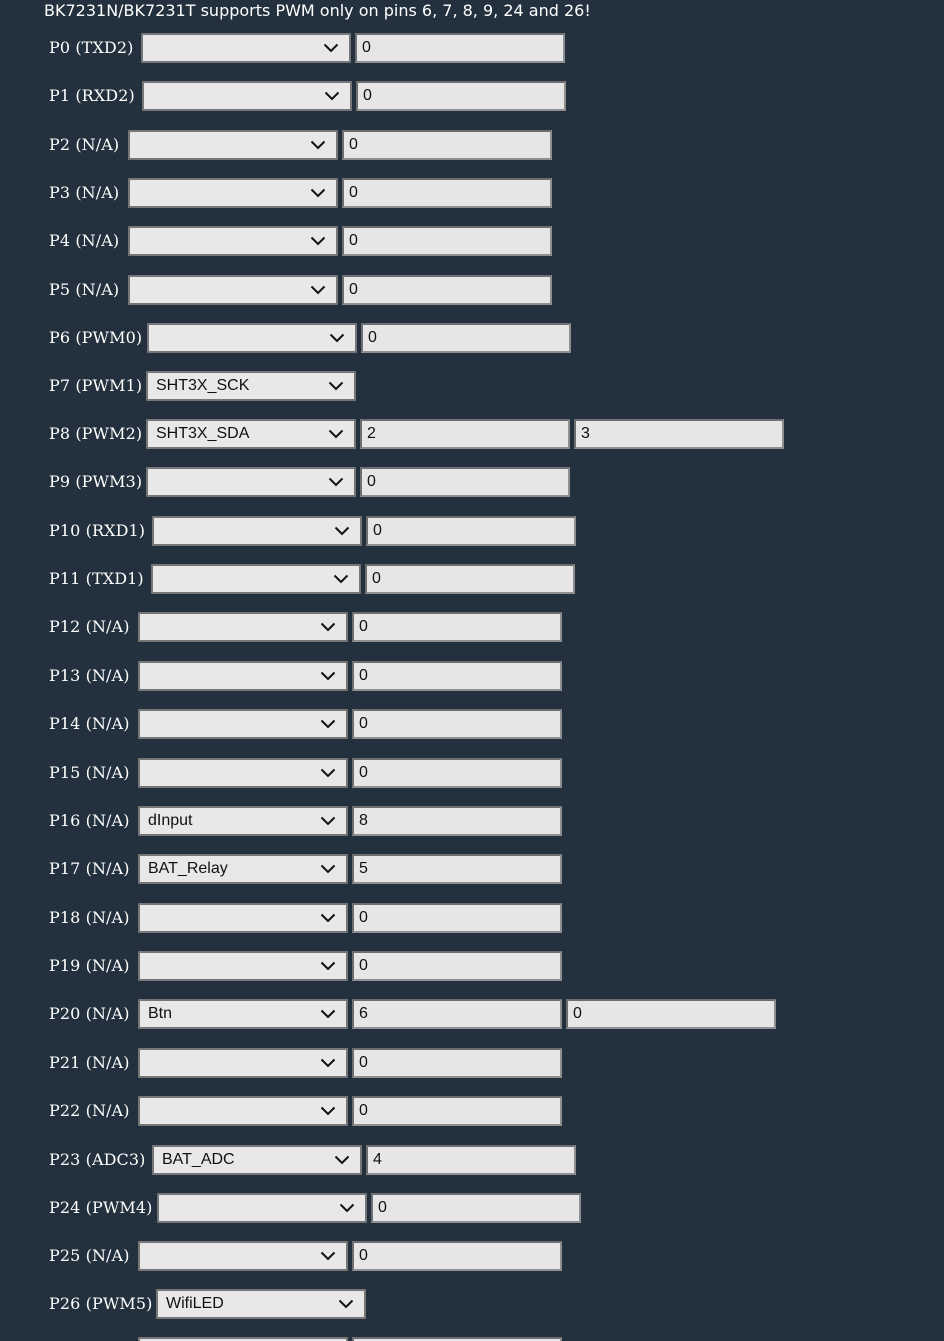 The width and height of the screenshot is (944, 1341). What do you see at coordinates (160, 1013) in the screenshot?
I see `pin-role-value: Btn` at bounding box center [160, 1013].